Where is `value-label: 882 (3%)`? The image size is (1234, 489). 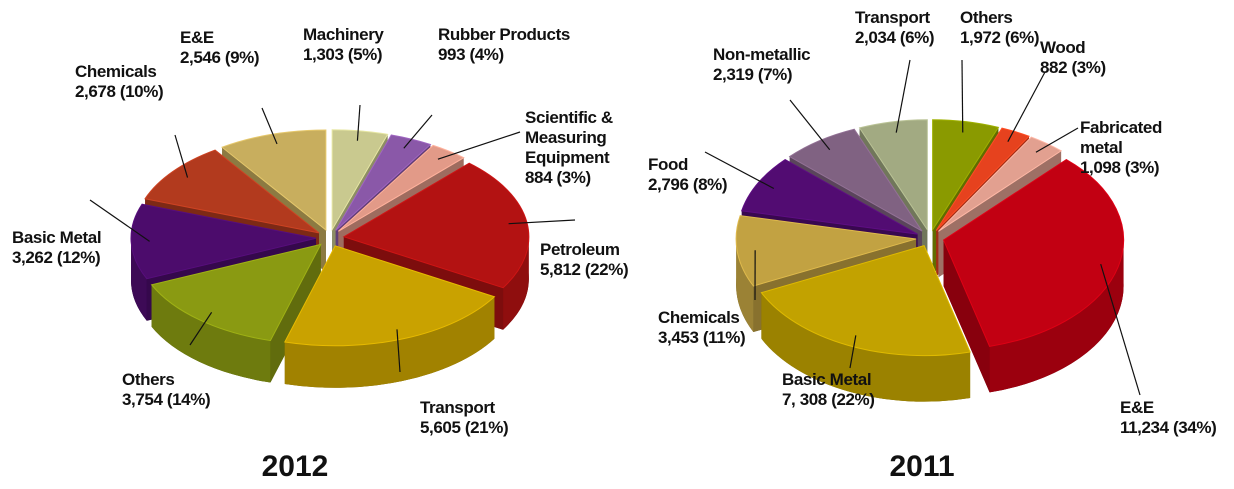 value-label: 882 (3%) is located at coordinates (1073, 67).